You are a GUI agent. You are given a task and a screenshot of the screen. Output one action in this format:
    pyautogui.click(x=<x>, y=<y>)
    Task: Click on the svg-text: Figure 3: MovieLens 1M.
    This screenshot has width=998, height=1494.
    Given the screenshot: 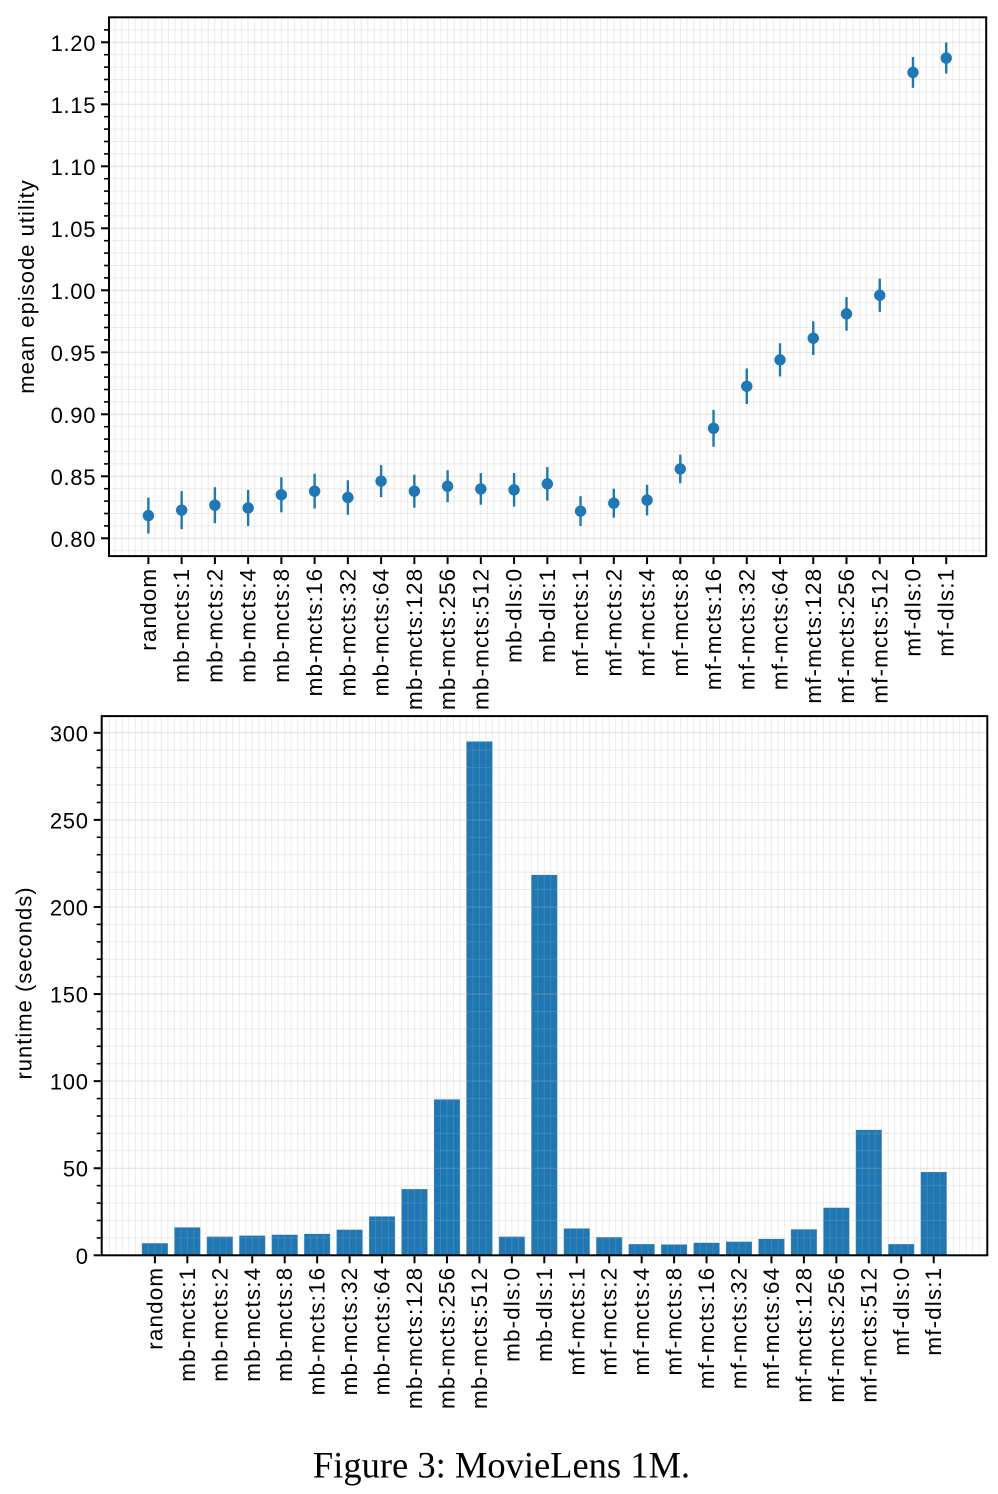 What is the action you would take?
    pyautogui.click(x=501, y=1465)
    